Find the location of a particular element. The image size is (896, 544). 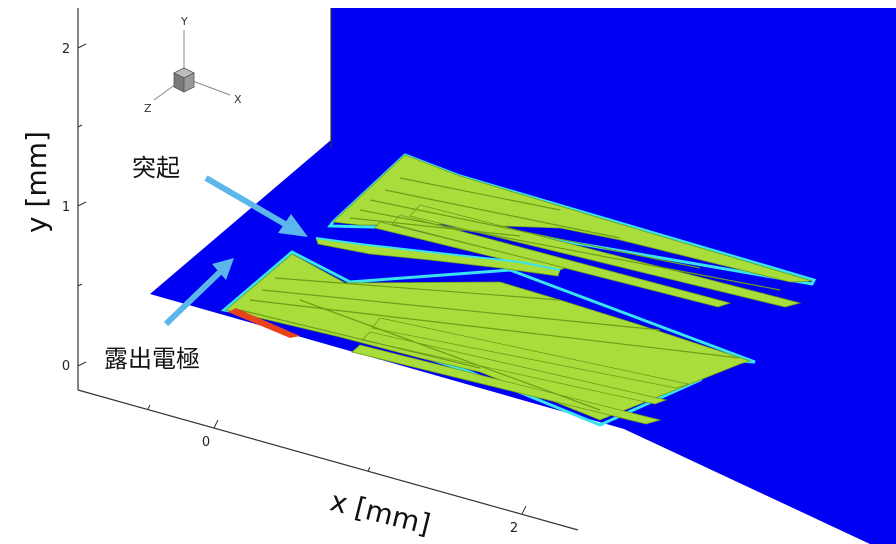

exposed-electrode-label: 露出電極 is located at coordinates (152, 359).